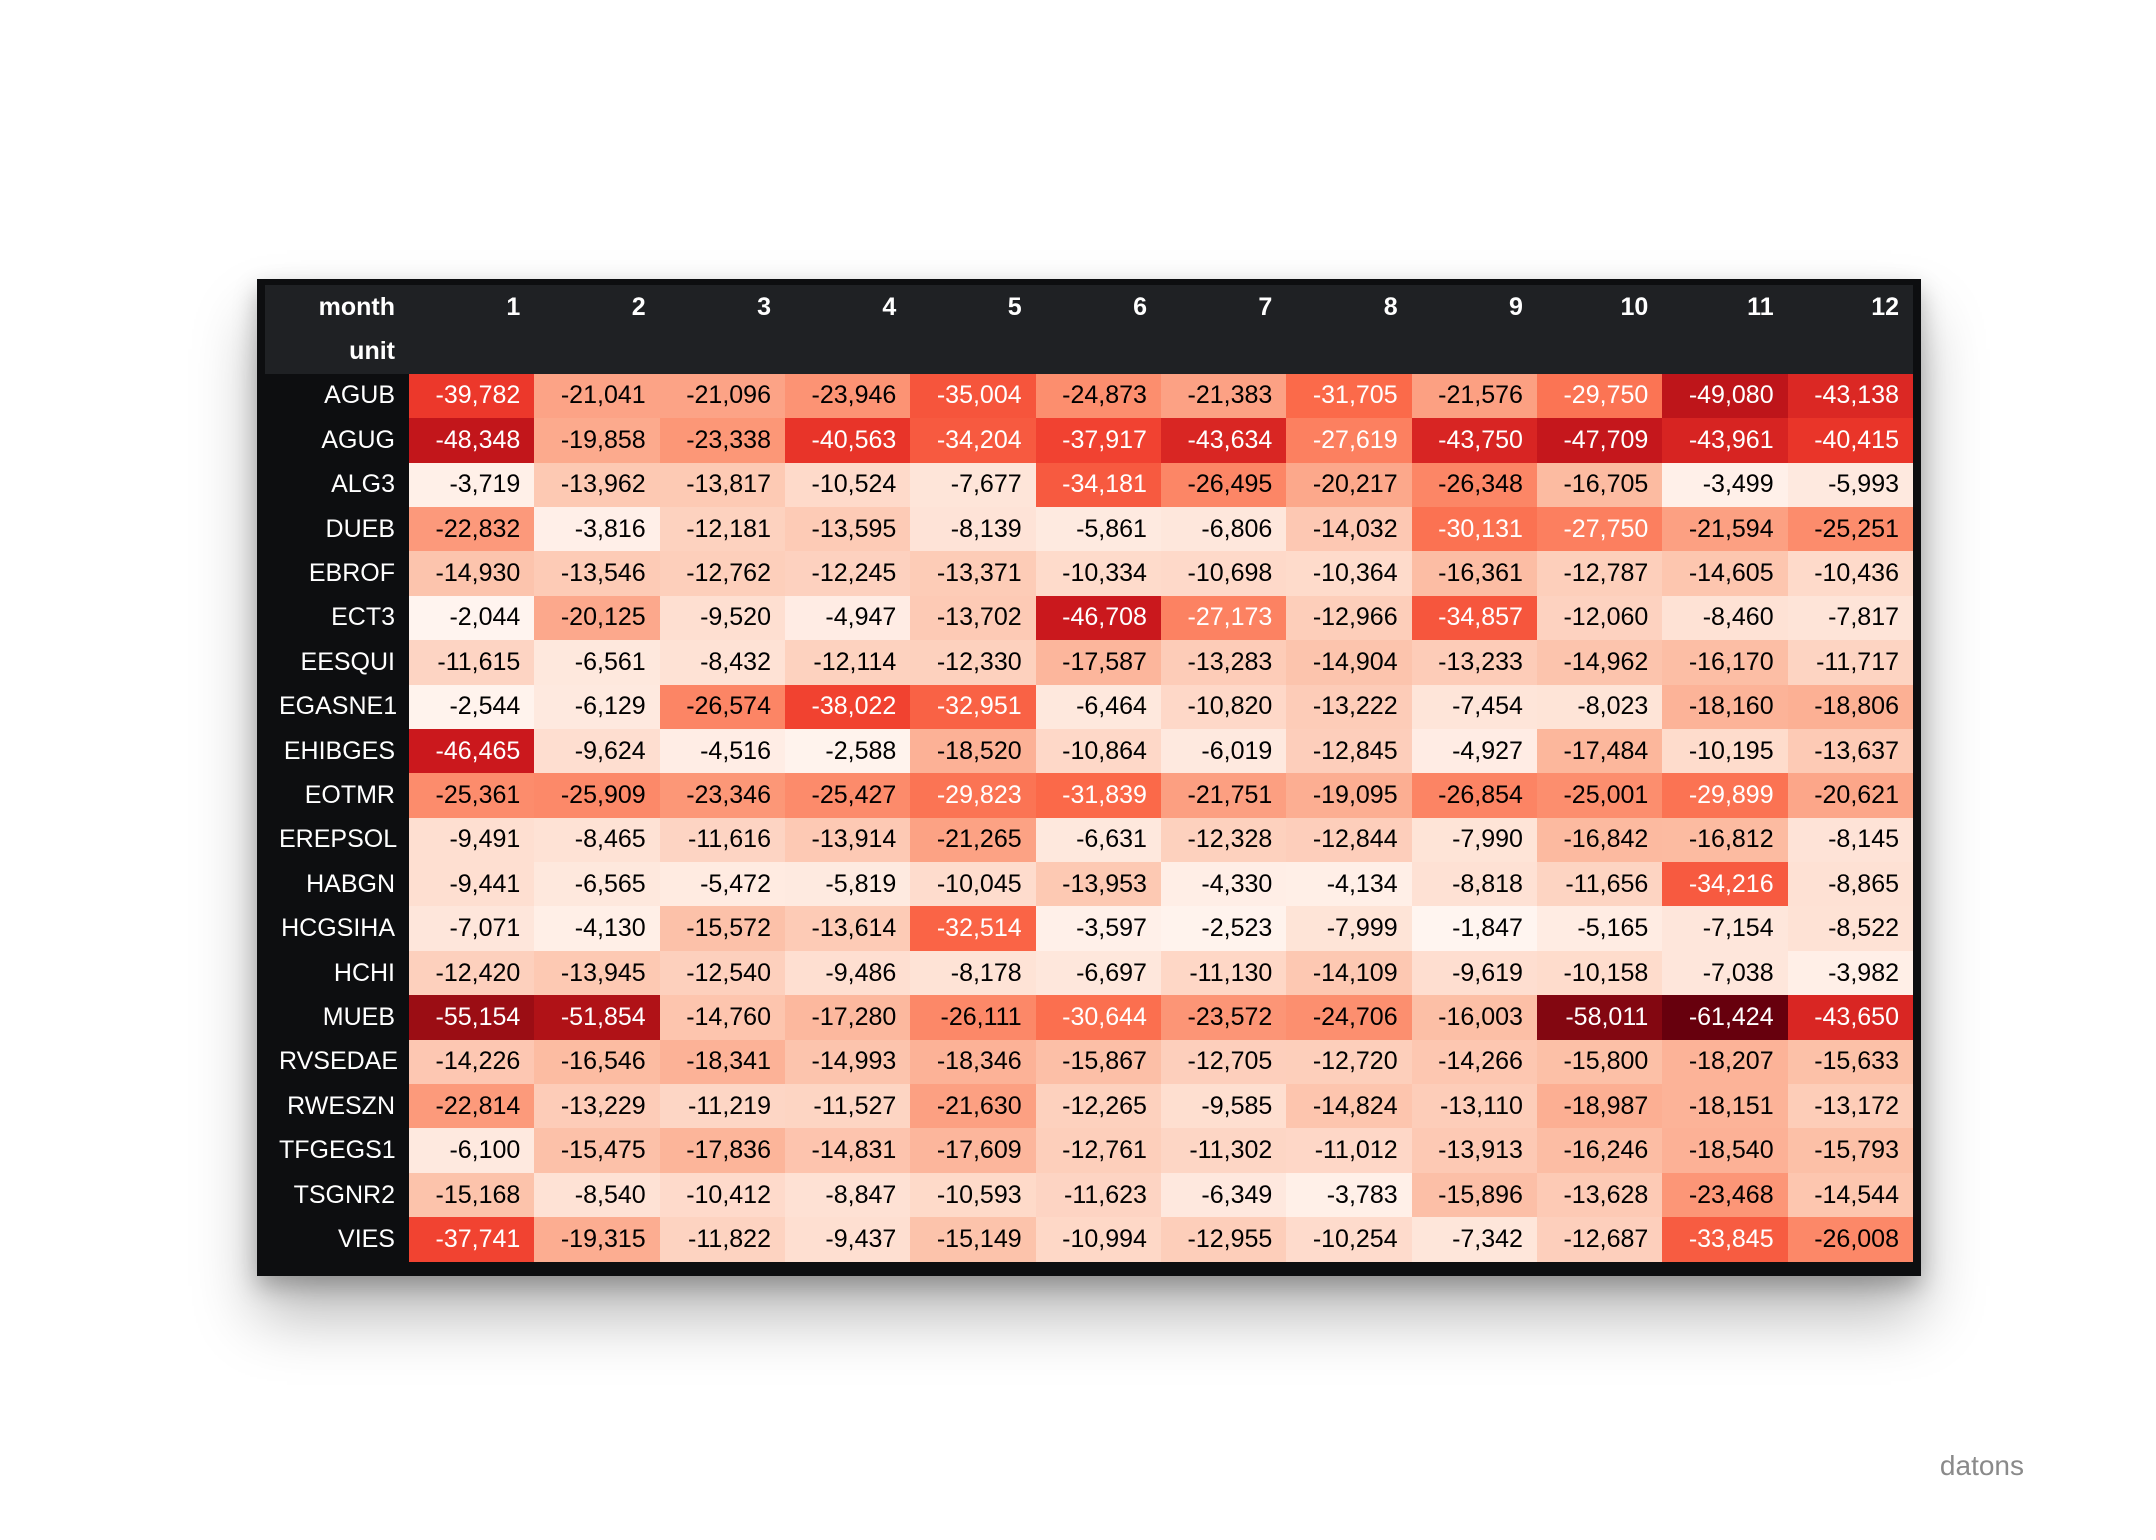 This screenshot has width=2156, height=1540. I want to click on heatmap-cell: -6,349, so click(1223, 1195).